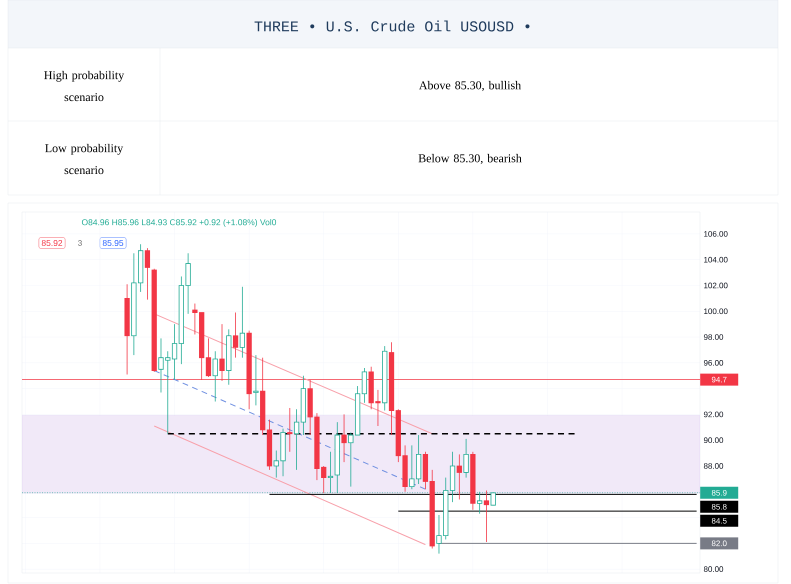 The image size is (791, 584). What do you see at coordinates (52, 243) in the screenshot?
I see `annotation: 85.92` at bounding box center [52, 243].